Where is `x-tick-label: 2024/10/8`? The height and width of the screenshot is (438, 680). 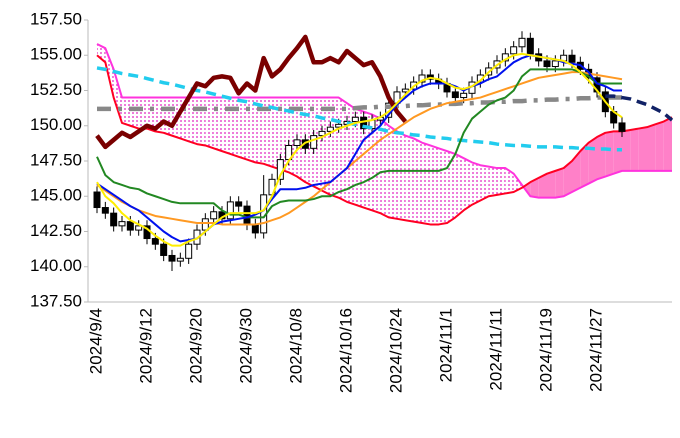
x-tick-label: 2024/10/8 is located at coordinates (295, 346).